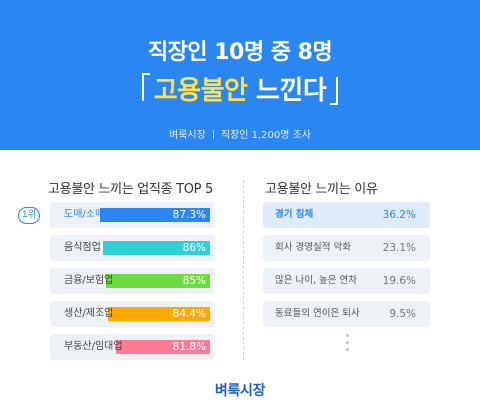  I want to click on reason-label: 경기 침체, so click(294, 214).